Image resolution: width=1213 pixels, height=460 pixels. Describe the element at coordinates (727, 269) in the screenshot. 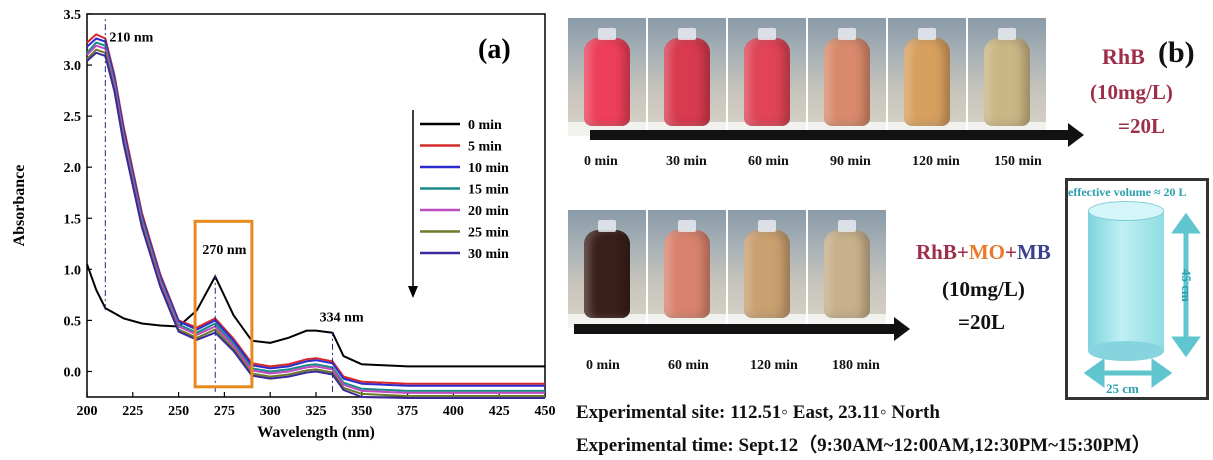

I see `mixed-dye-photo-strip` at that location.